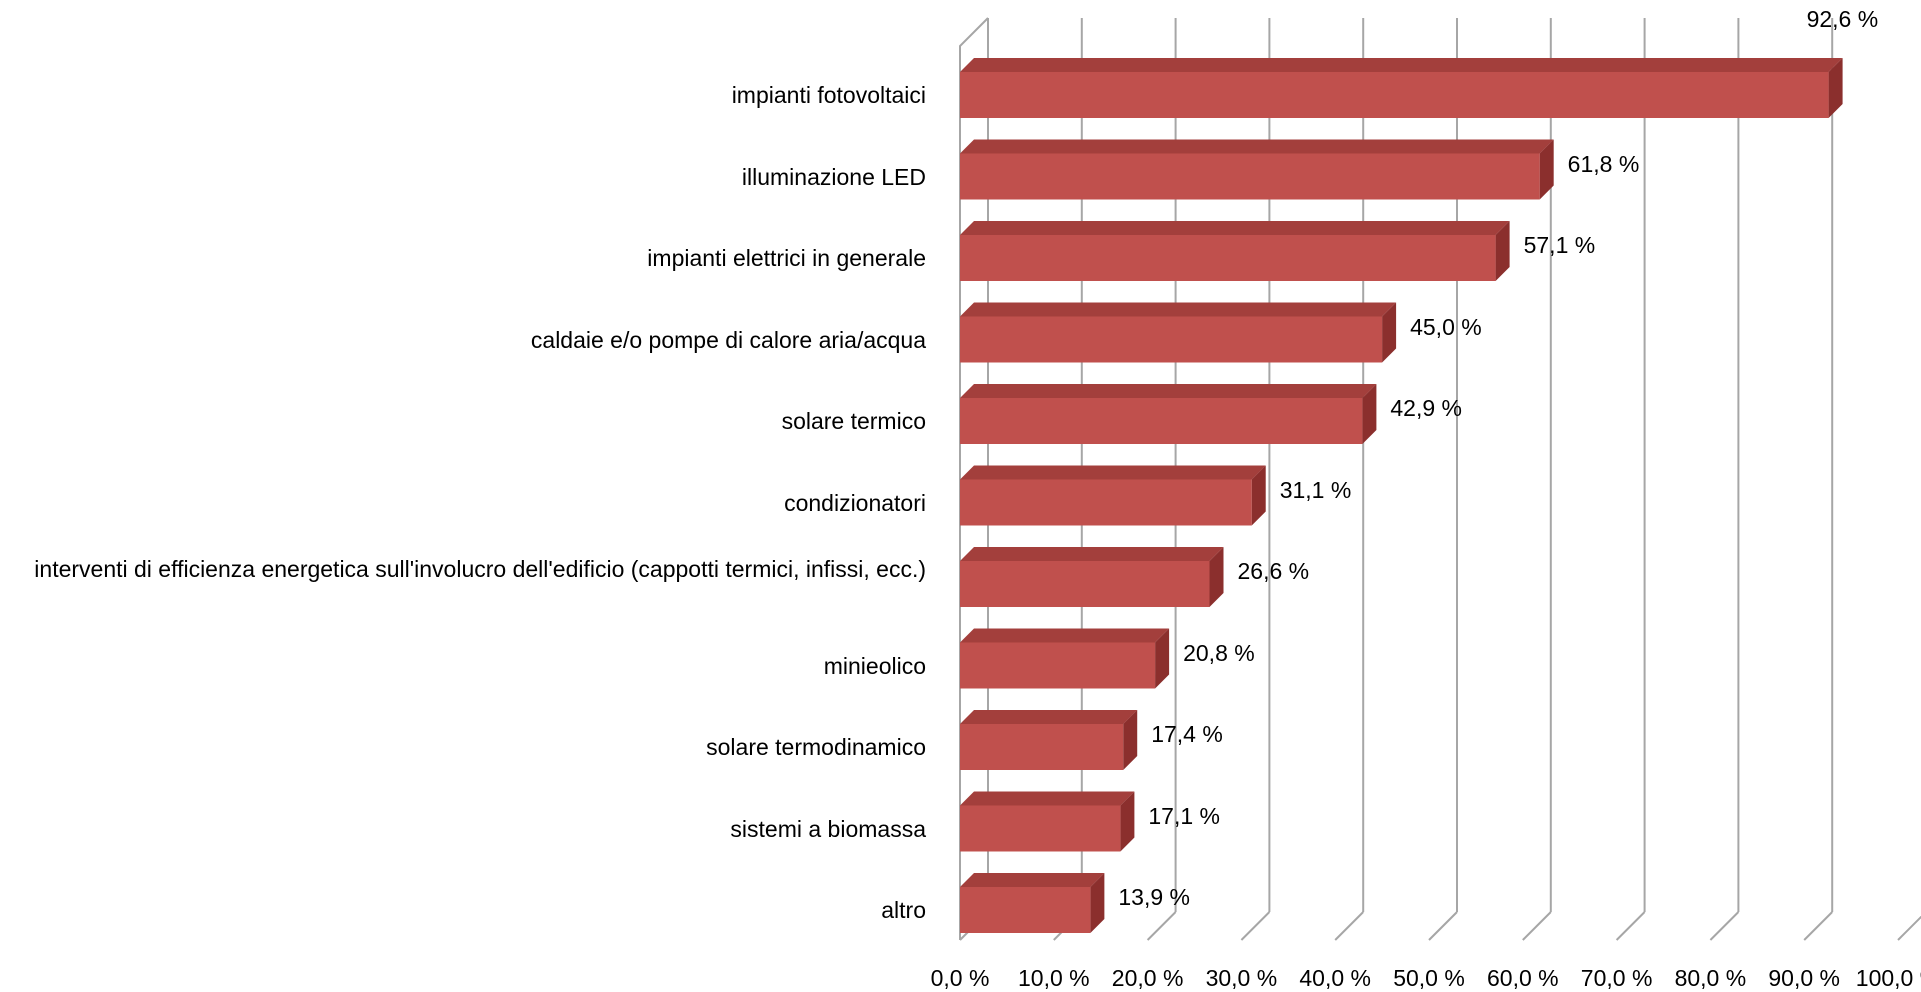 This screenshot has height=992, width=1921. What do you see at coordinates (1273, 571) in the screenshot?
I see `data-label: 26,6 %` at bounding box center [1273, 571].